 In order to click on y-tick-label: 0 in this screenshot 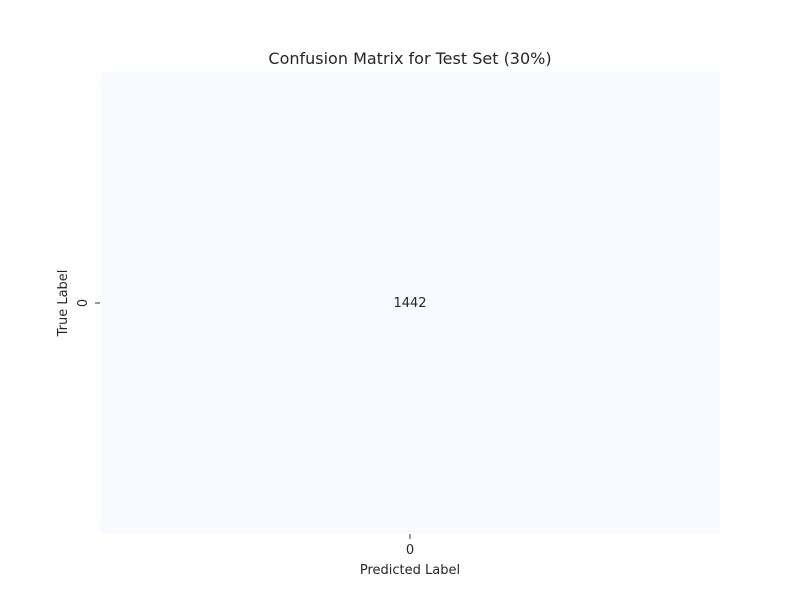, I will do `click(83, 303)`.